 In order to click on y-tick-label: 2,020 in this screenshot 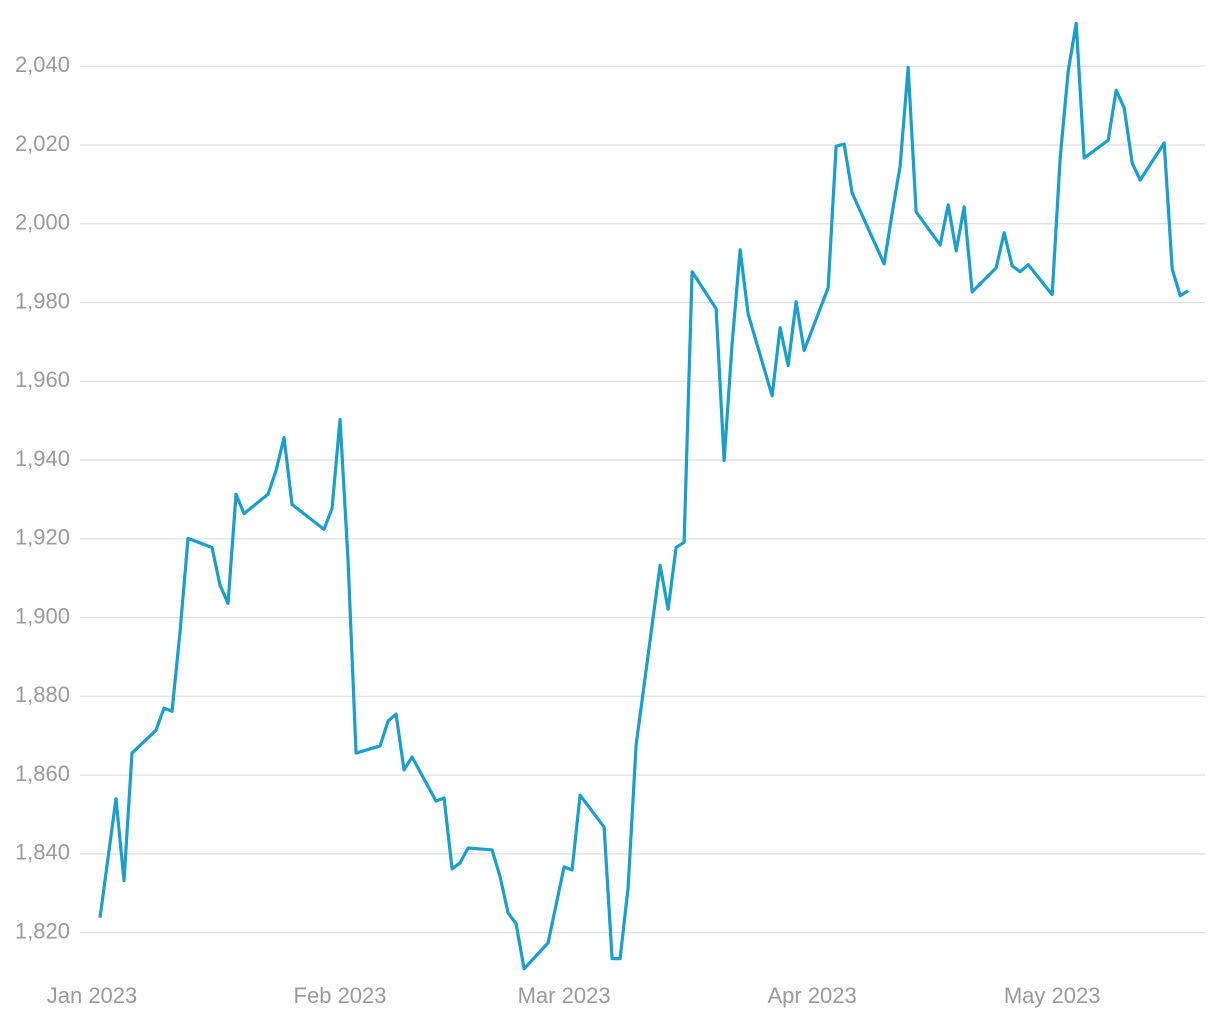, I will do `click(42, 143)`.